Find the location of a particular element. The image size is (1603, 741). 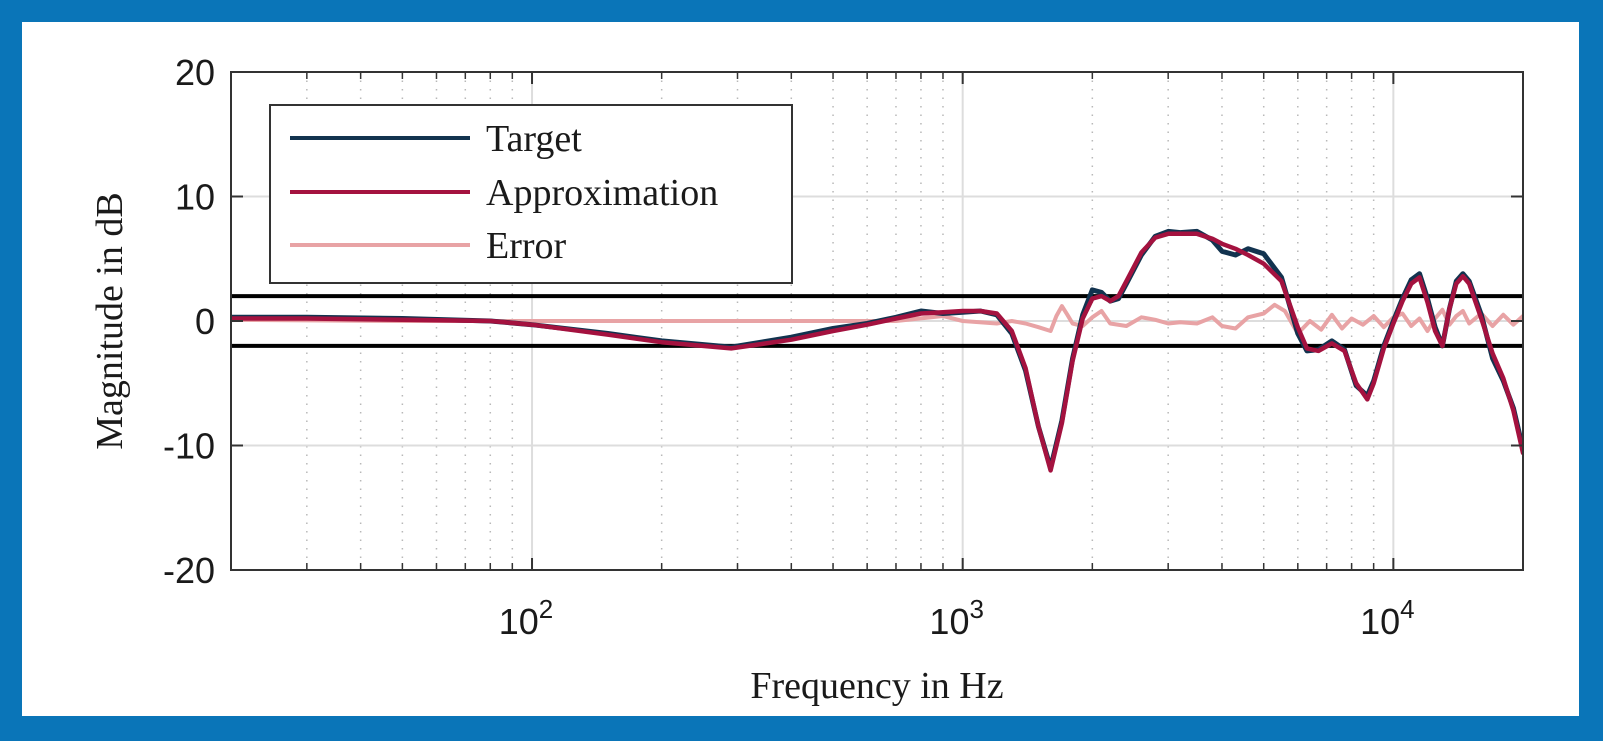

x-tick-label: 10² is located at coordinates (526, 618).